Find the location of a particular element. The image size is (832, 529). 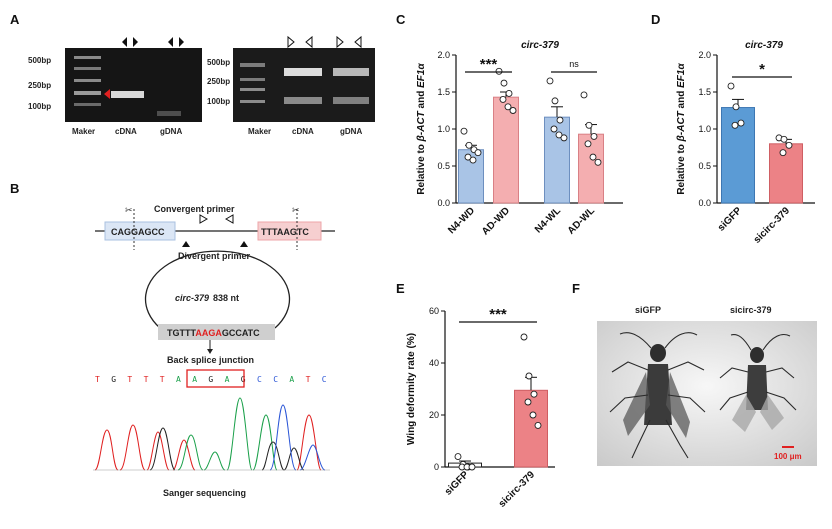

scissors-icon: ✂ is located at coordinates (129, 211).